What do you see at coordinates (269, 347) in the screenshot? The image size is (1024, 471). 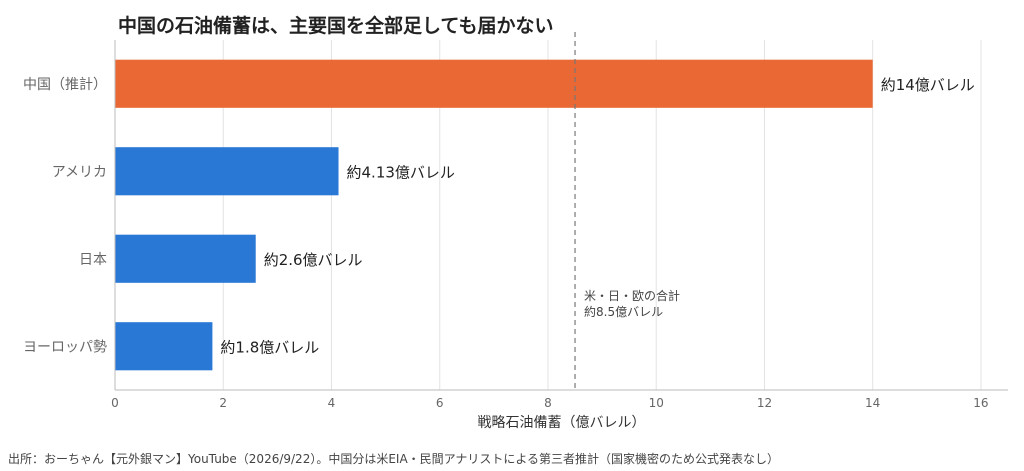 I see `data-label: 約1.8億バレル` at bounding box center [269, 347].